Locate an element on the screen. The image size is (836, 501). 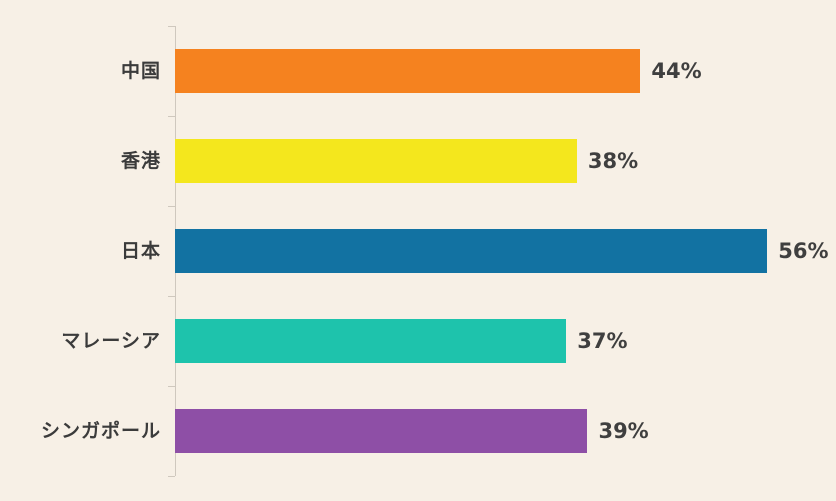
category-label: 日本 is located at coordinates (140, 250).